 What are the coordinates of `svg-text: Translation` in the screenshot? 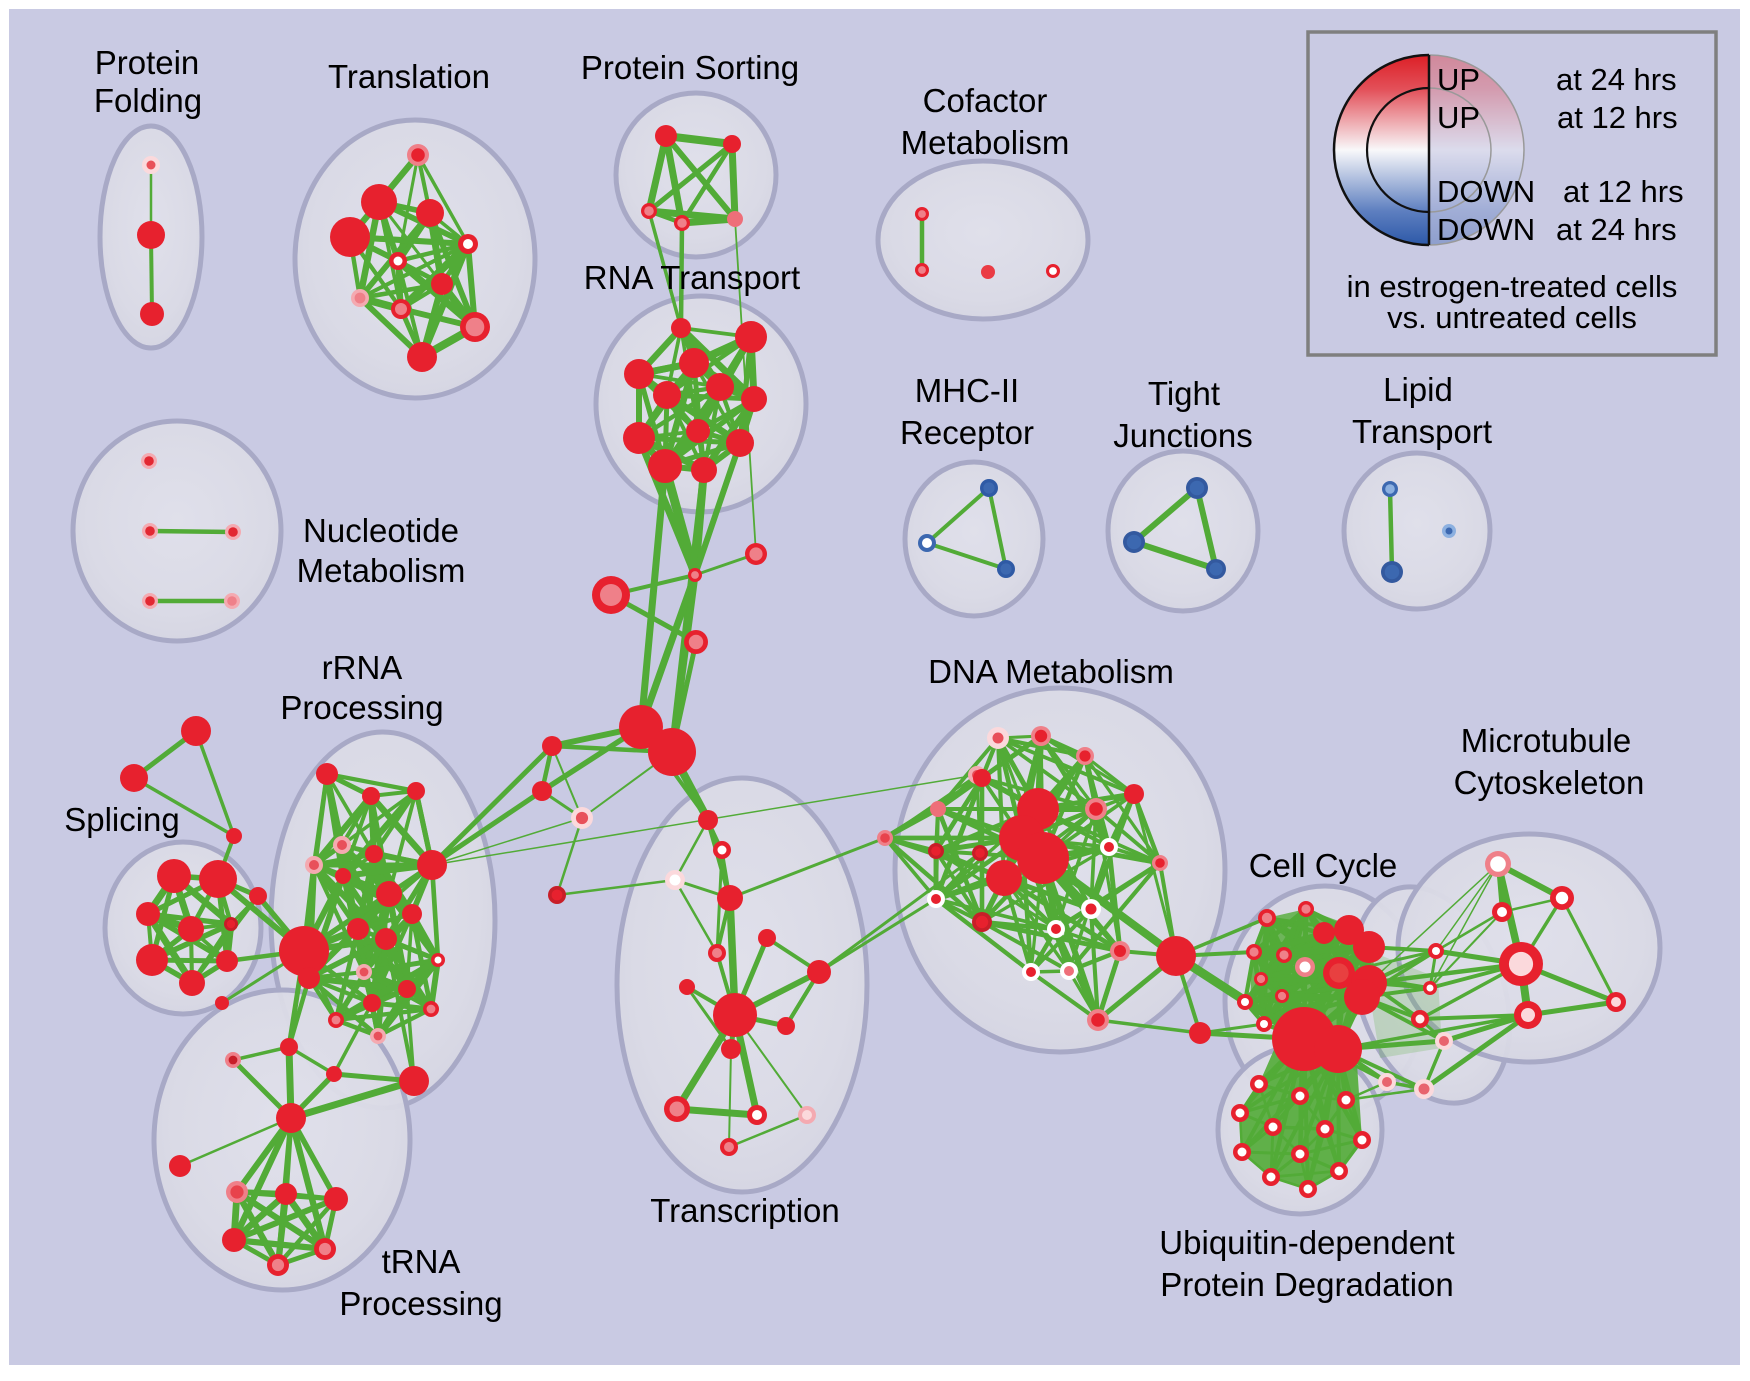 It's located at (409, 76).